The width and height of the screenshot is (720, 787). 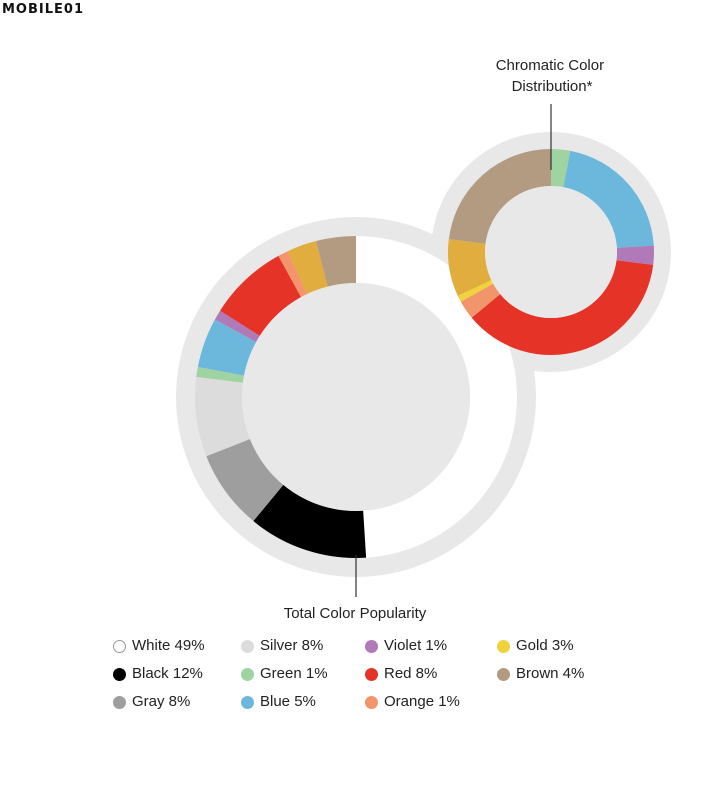 I want to click on watermark-logo: MOBILE01, so click(x=43, y=9).